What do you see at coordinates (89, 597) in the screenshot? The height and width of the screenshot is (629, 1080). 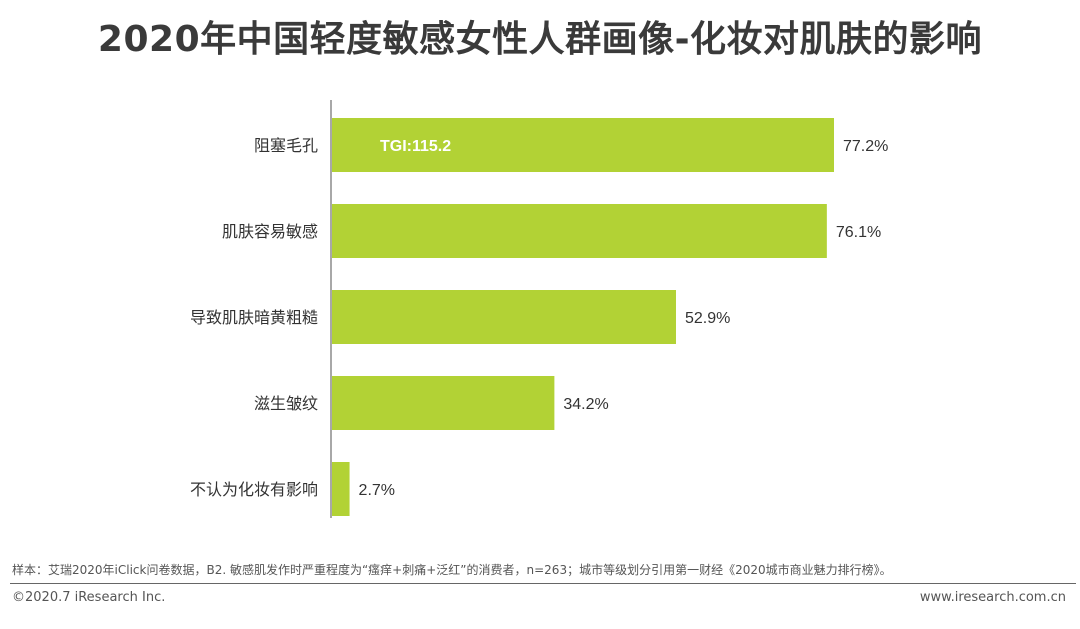 I see `copyright-text: ©2020.7 iResearch Inc.` at bounding box center [89, 597].